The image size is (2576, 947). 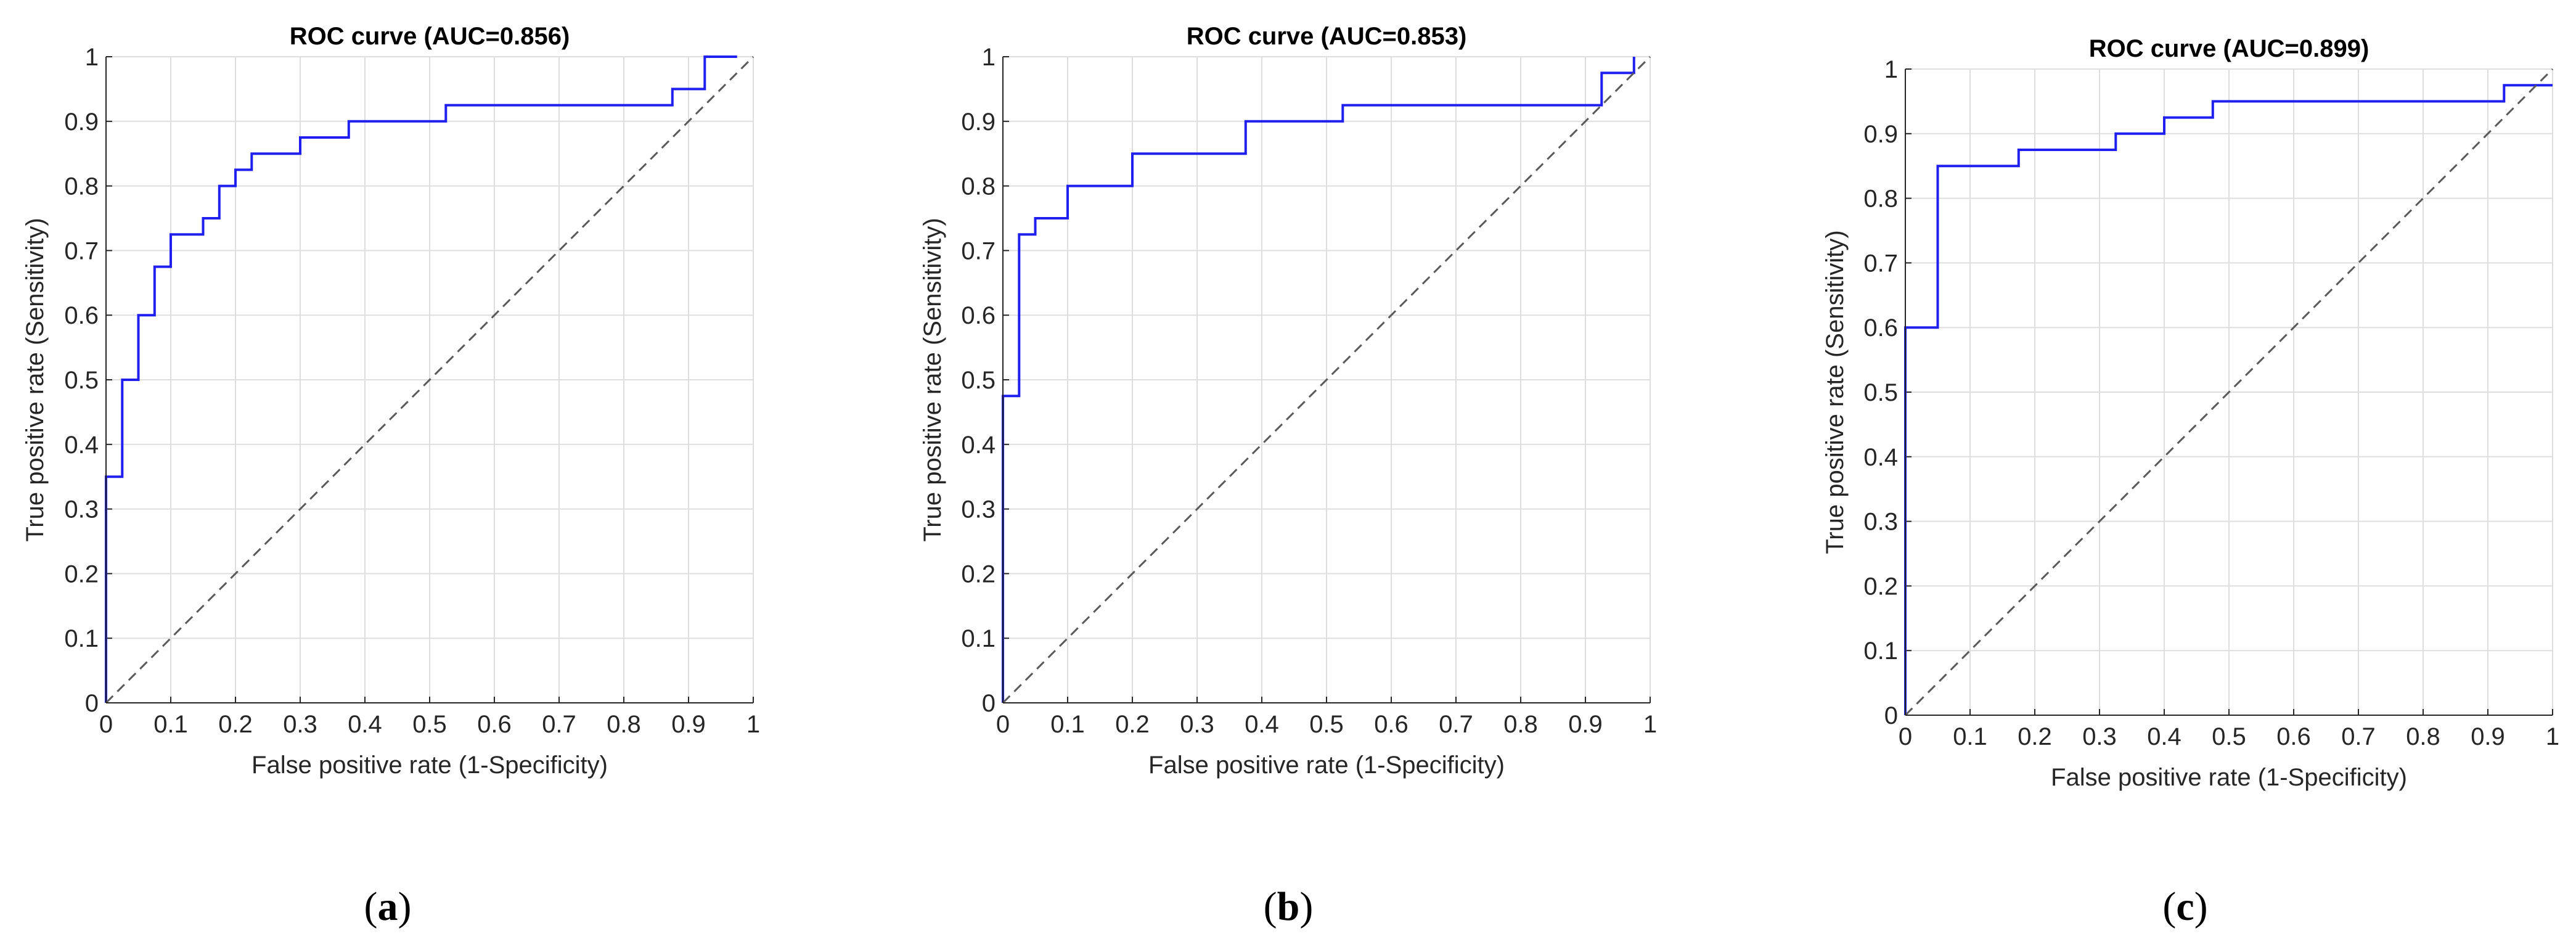 What do you see at coordinates (1327, 37) in the screenshot?
I see `chart-title: ROC curve (AUC=0.853)` at bounding box center [1327, 37].